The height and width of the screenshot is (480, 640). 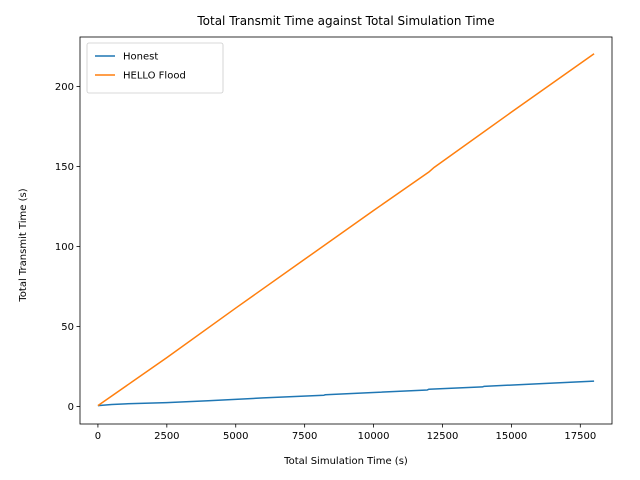 I want to click on y-tick-label: 50, so click(x=67, y=327).